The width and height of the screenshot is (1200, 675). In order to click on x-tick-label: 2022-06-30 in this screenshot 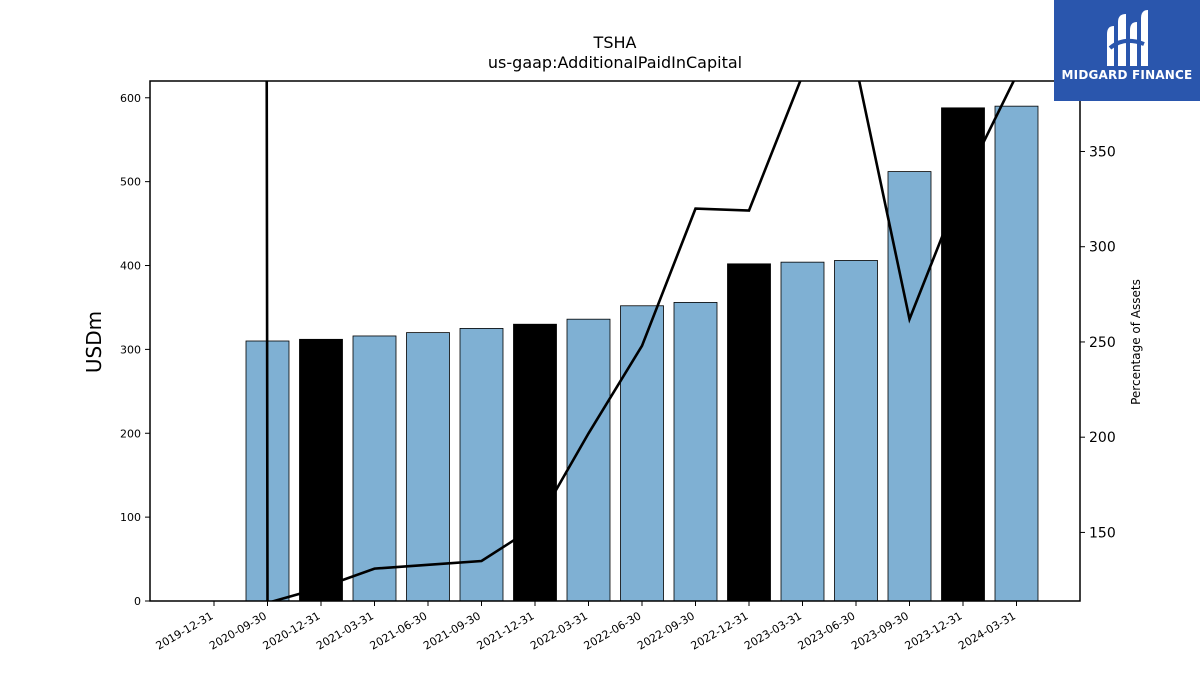, I will do `click(613, 630)`.